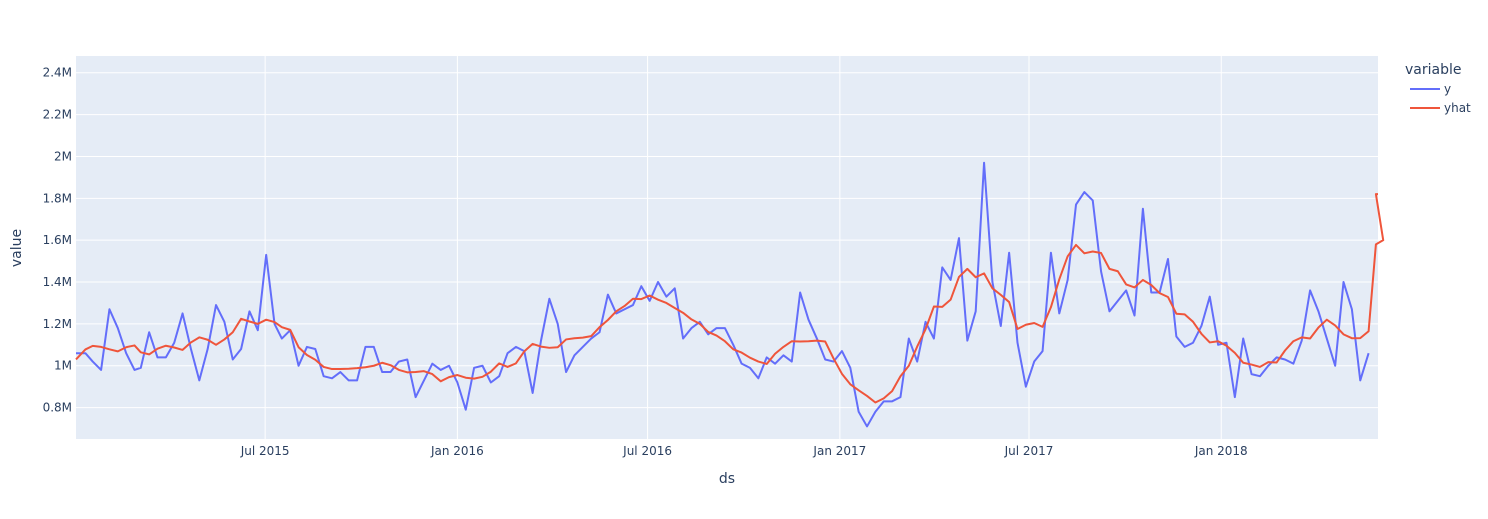  Describe the element at coordinates (1221, 451) in the screenshot. I see `x-tick-label: Jan 2018` at that location.